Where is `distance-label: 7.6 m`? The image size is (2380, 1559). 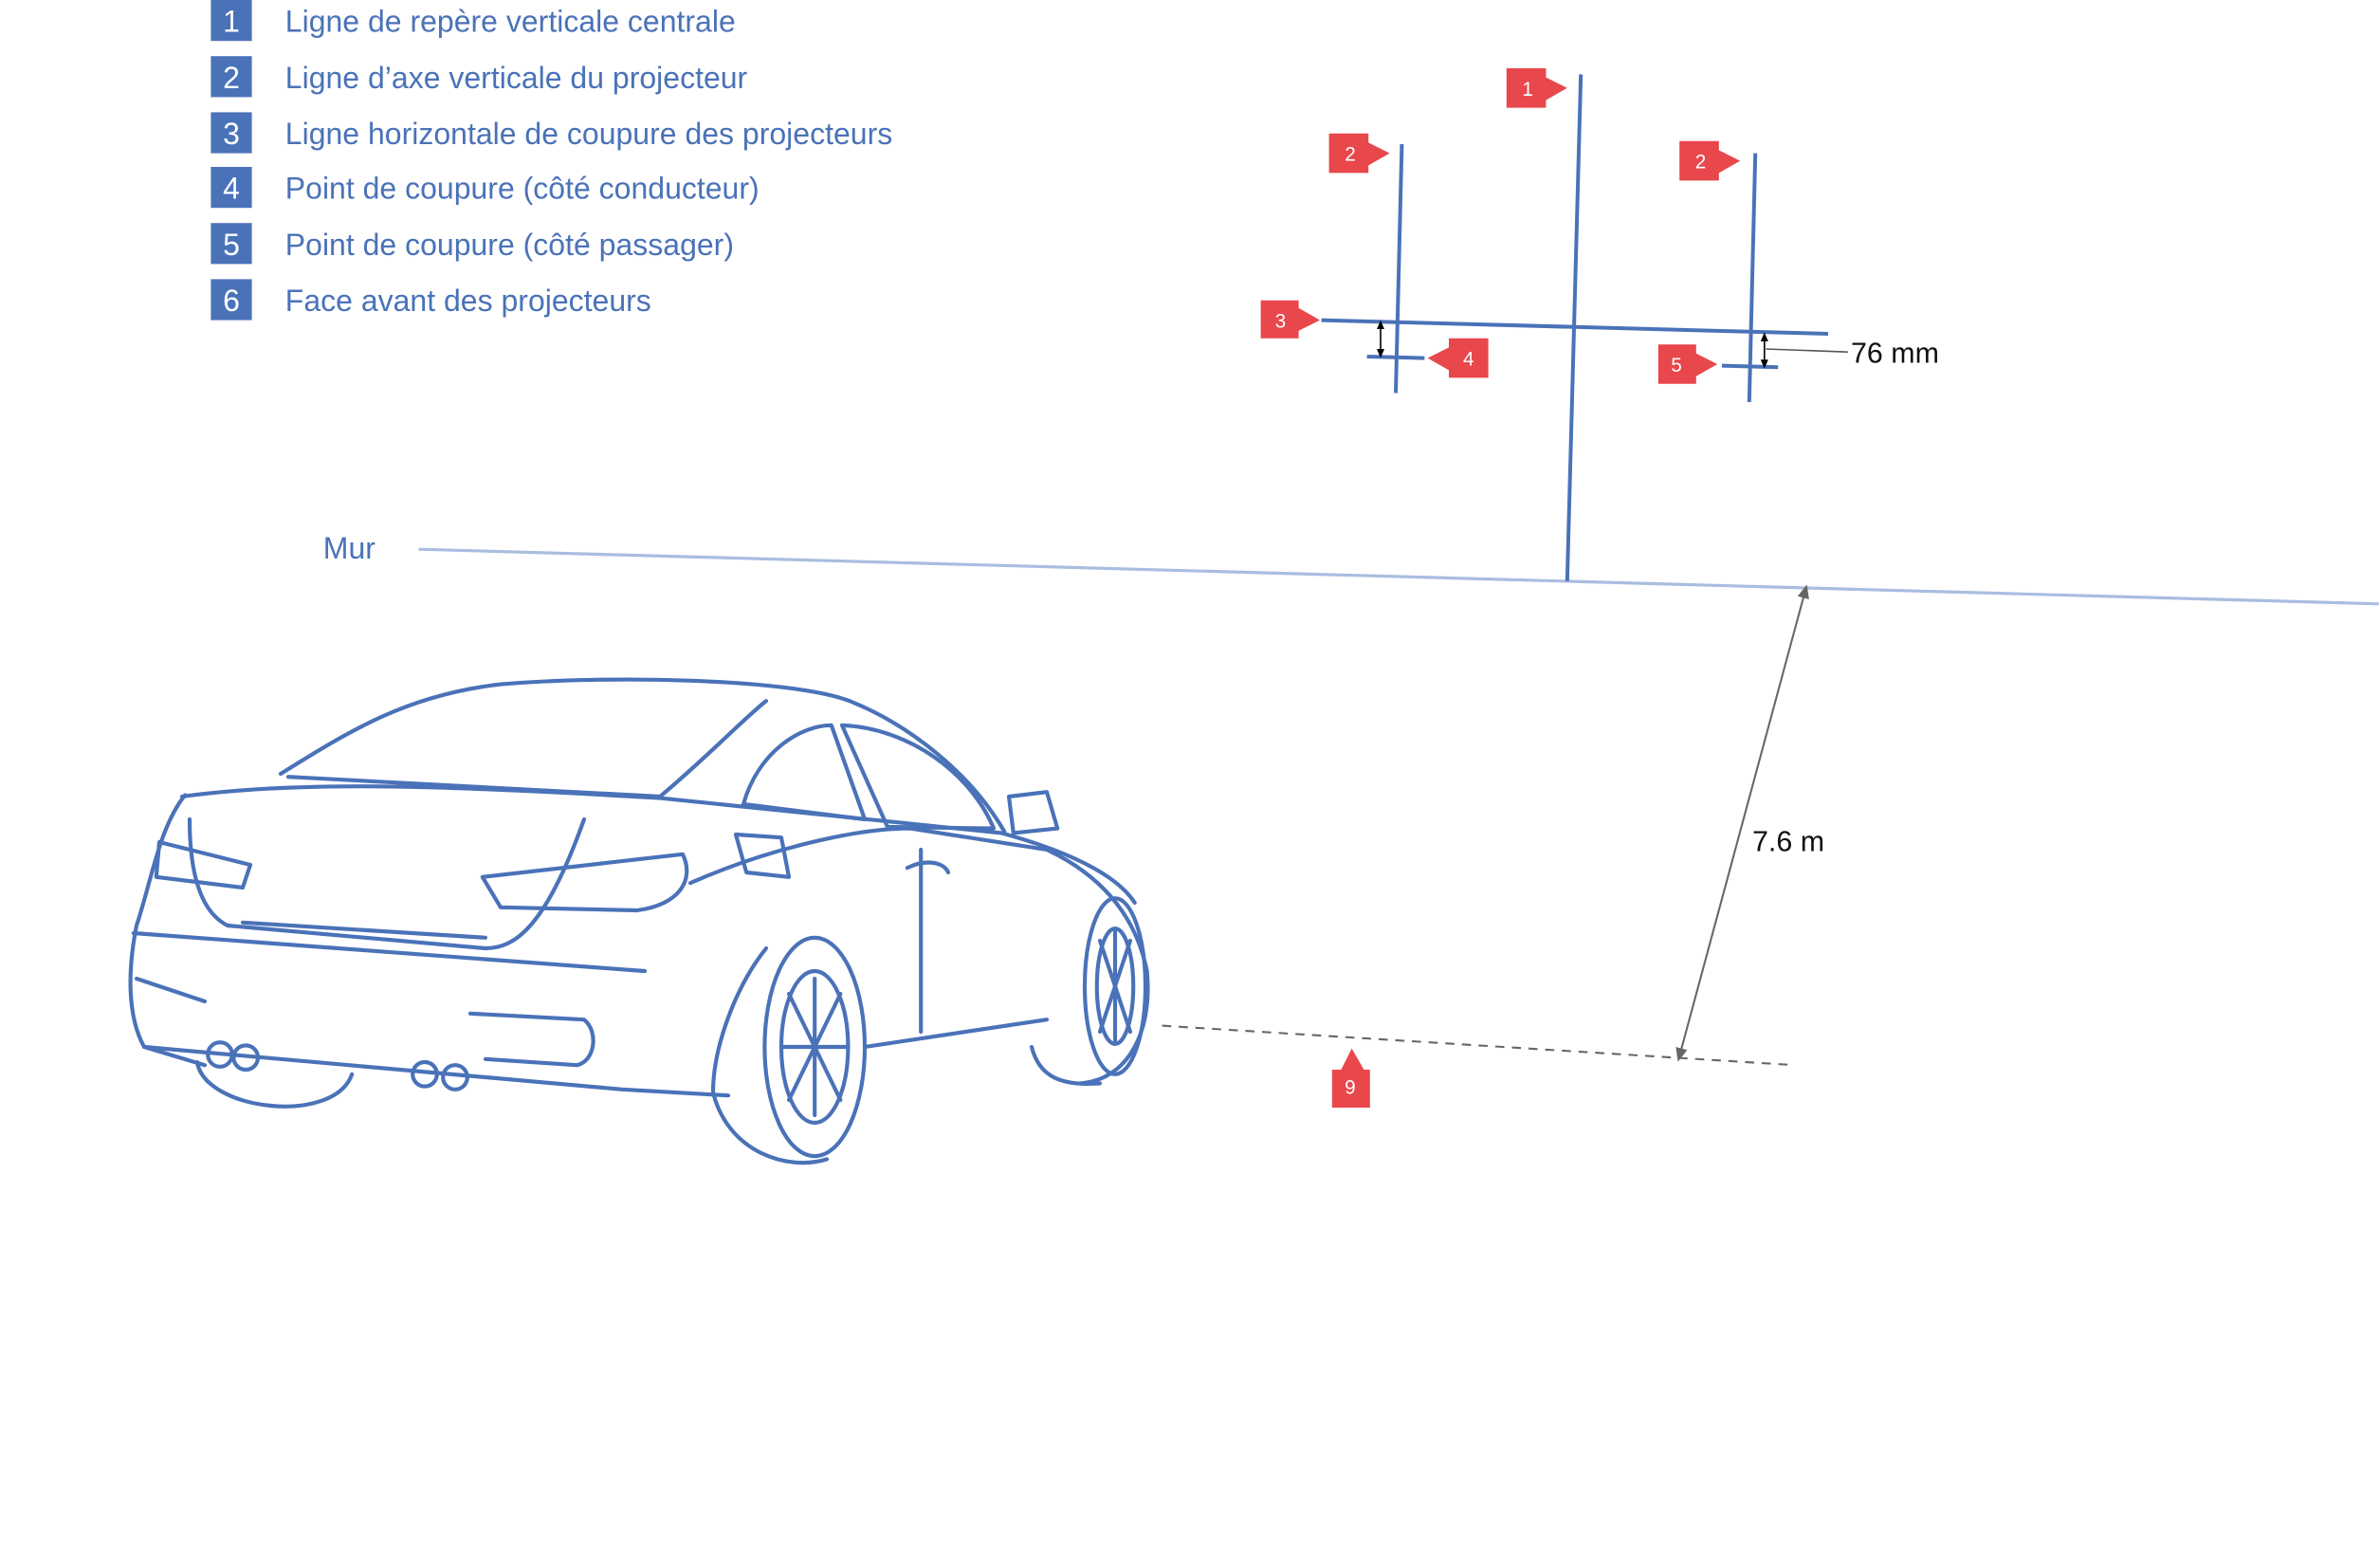
distance-label: 7.6 m is located at coordinates (1788, 842).